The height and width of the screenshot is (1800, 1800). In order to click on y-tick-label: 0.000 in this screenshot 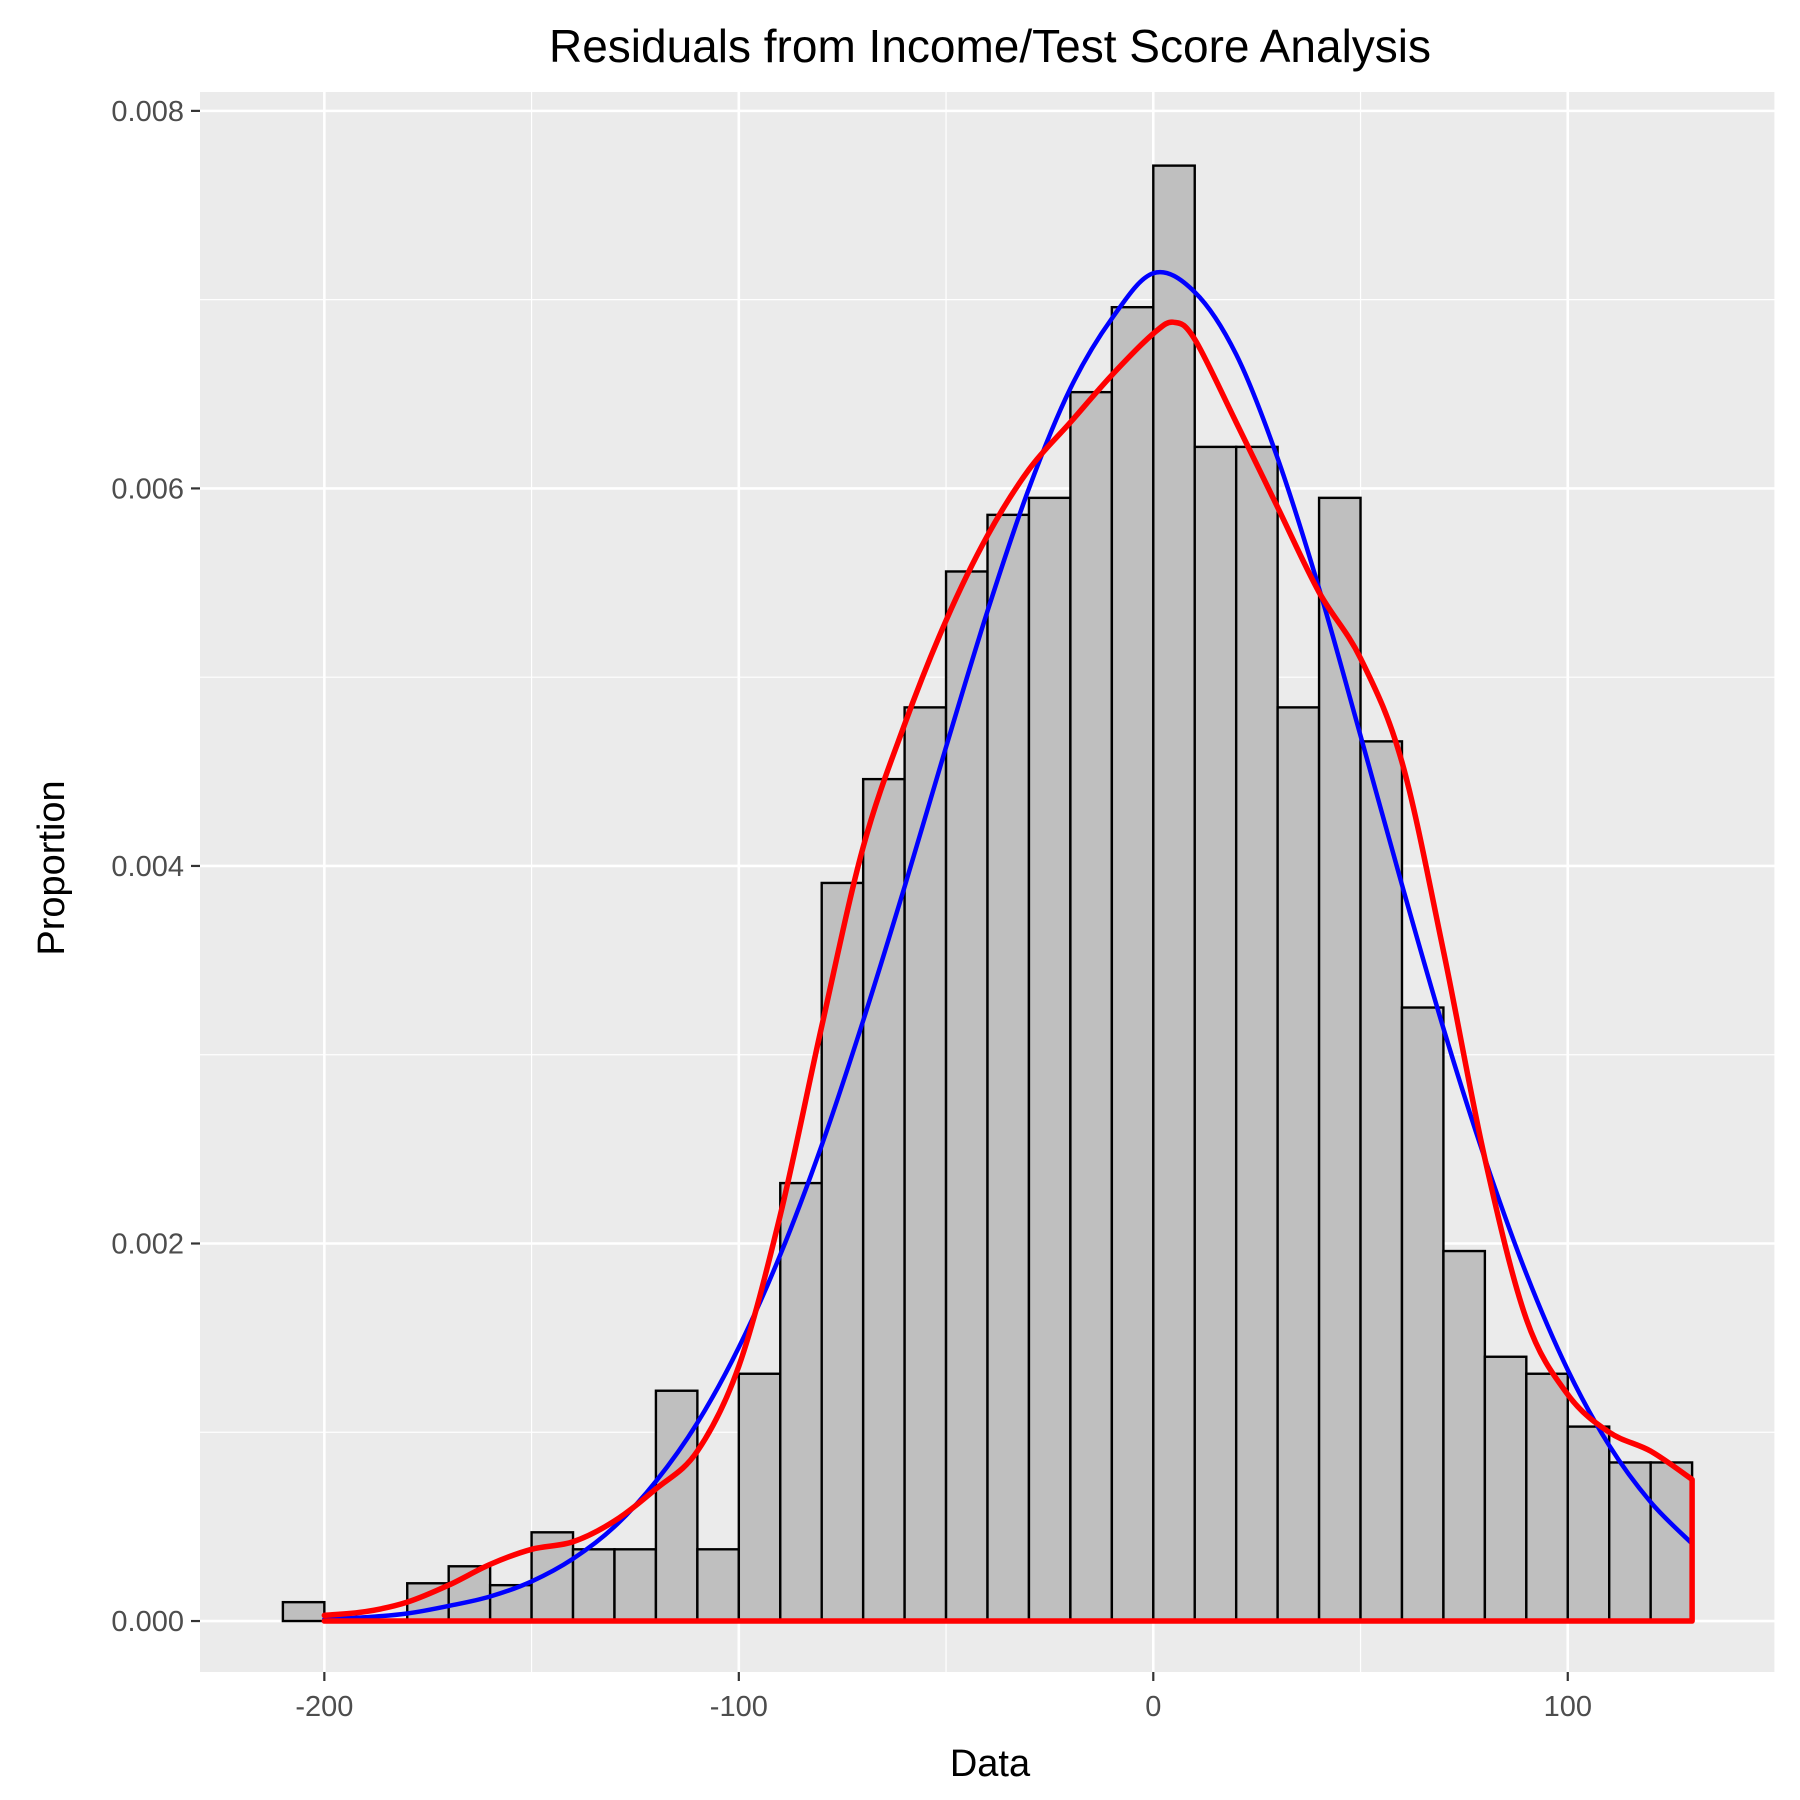, I will do `click(147, 1622)`.